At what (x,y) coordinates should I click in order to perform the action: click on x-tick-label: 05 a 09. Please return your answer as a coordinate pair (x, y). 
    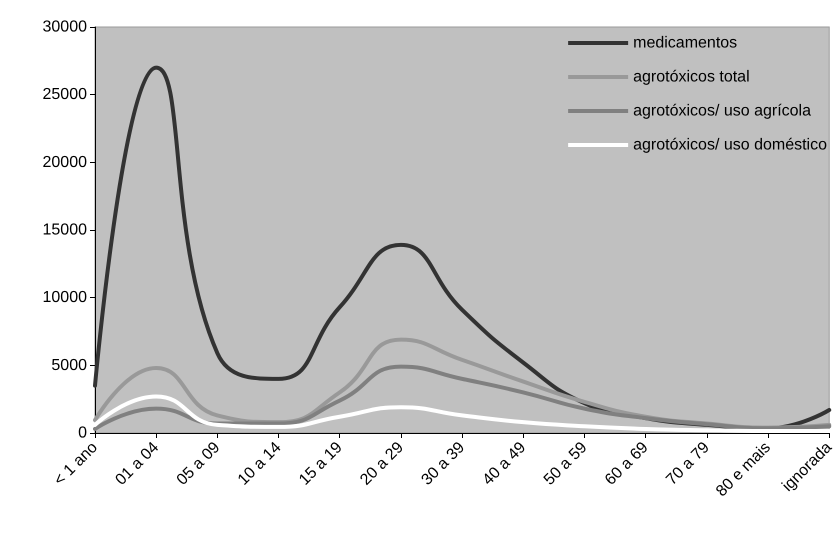
    Looking at the image, I should click on (199, 463).